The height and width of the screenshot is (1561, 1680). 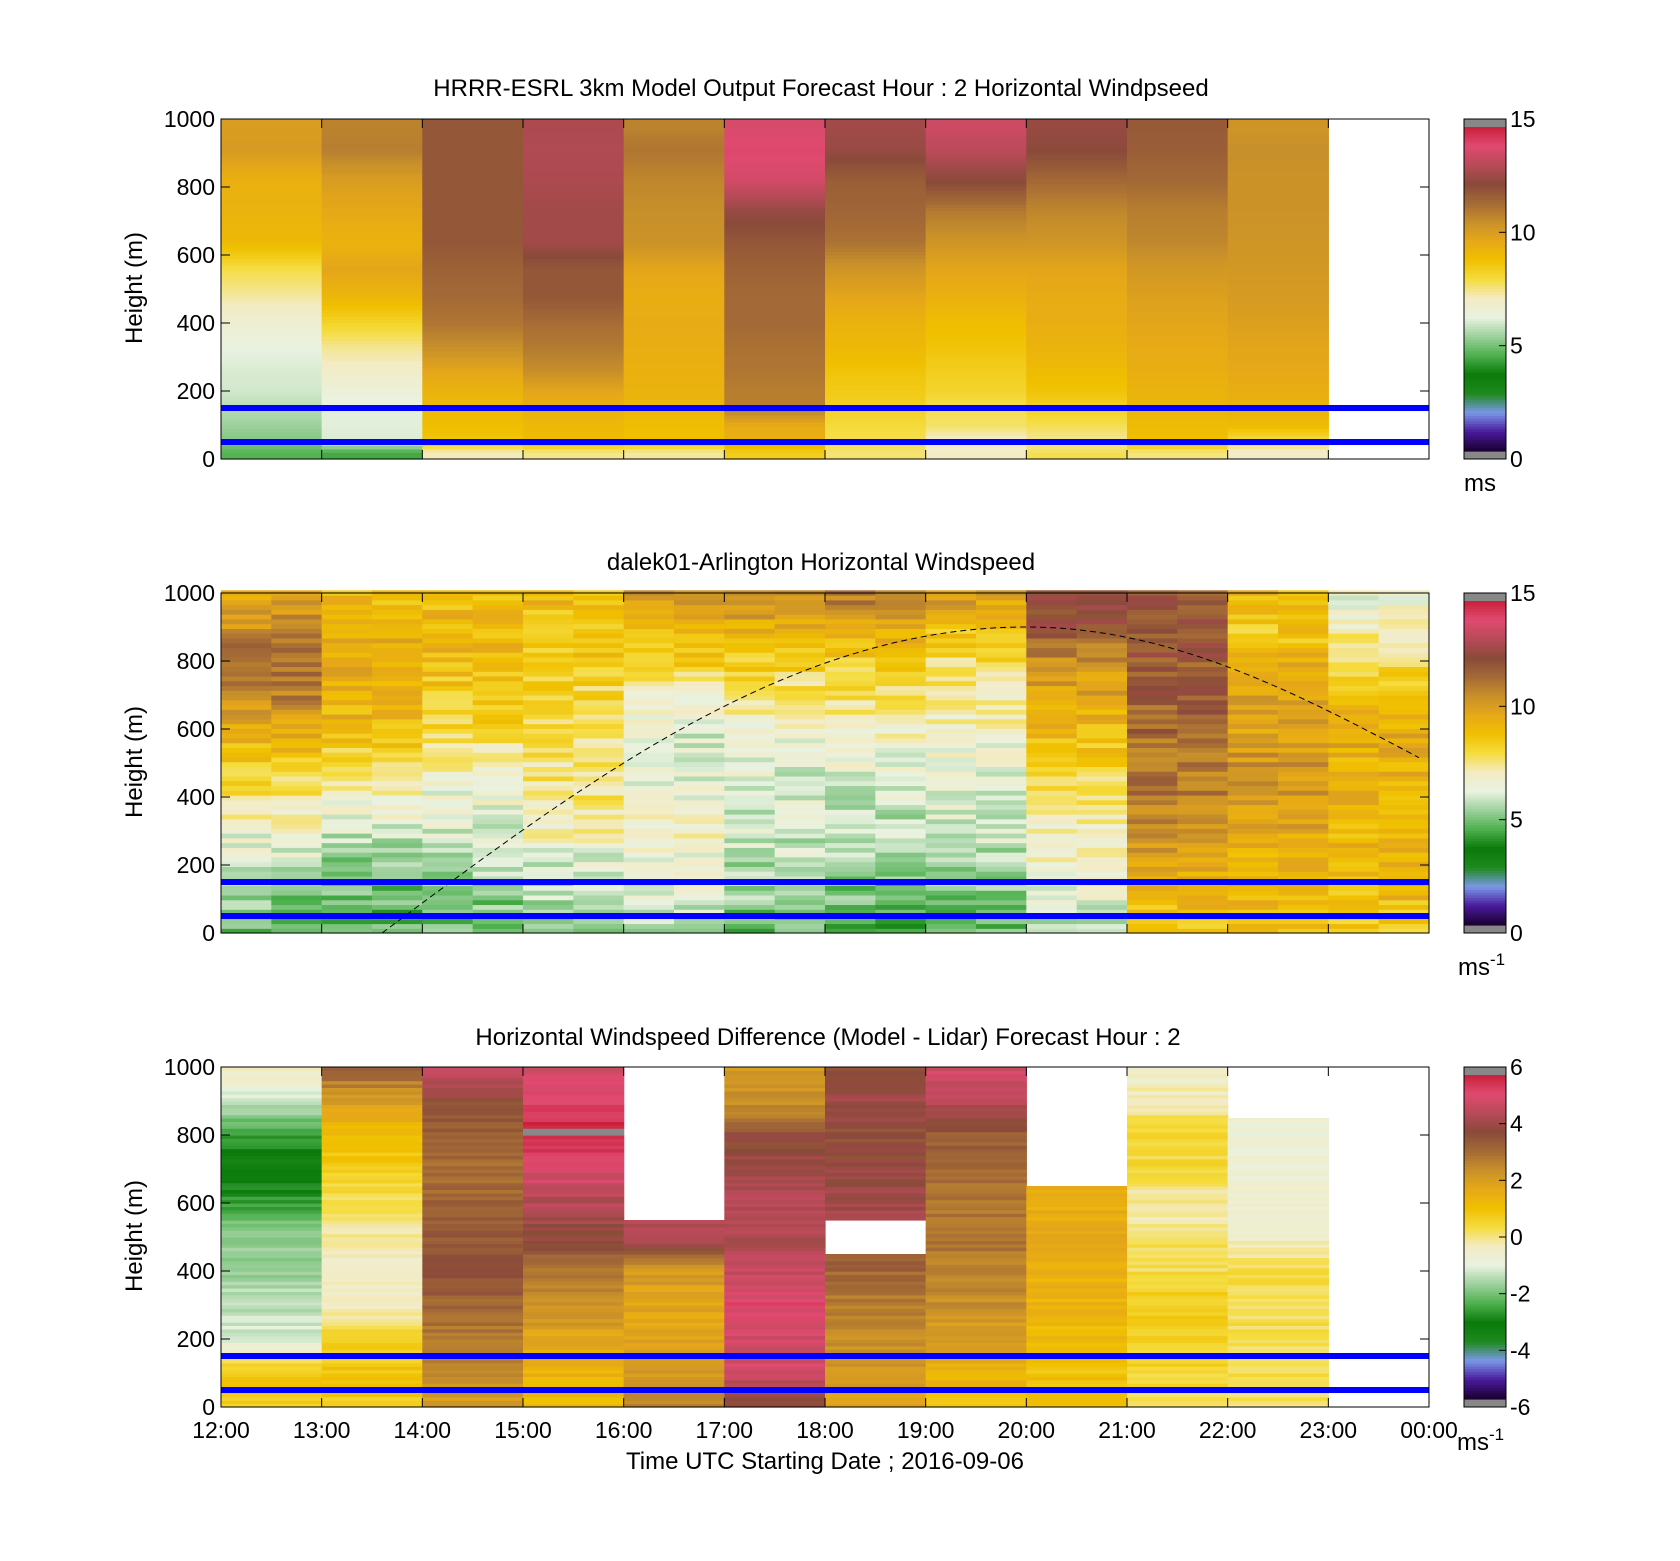 I want to click on dashed-curve, so click(x=900, y=780).